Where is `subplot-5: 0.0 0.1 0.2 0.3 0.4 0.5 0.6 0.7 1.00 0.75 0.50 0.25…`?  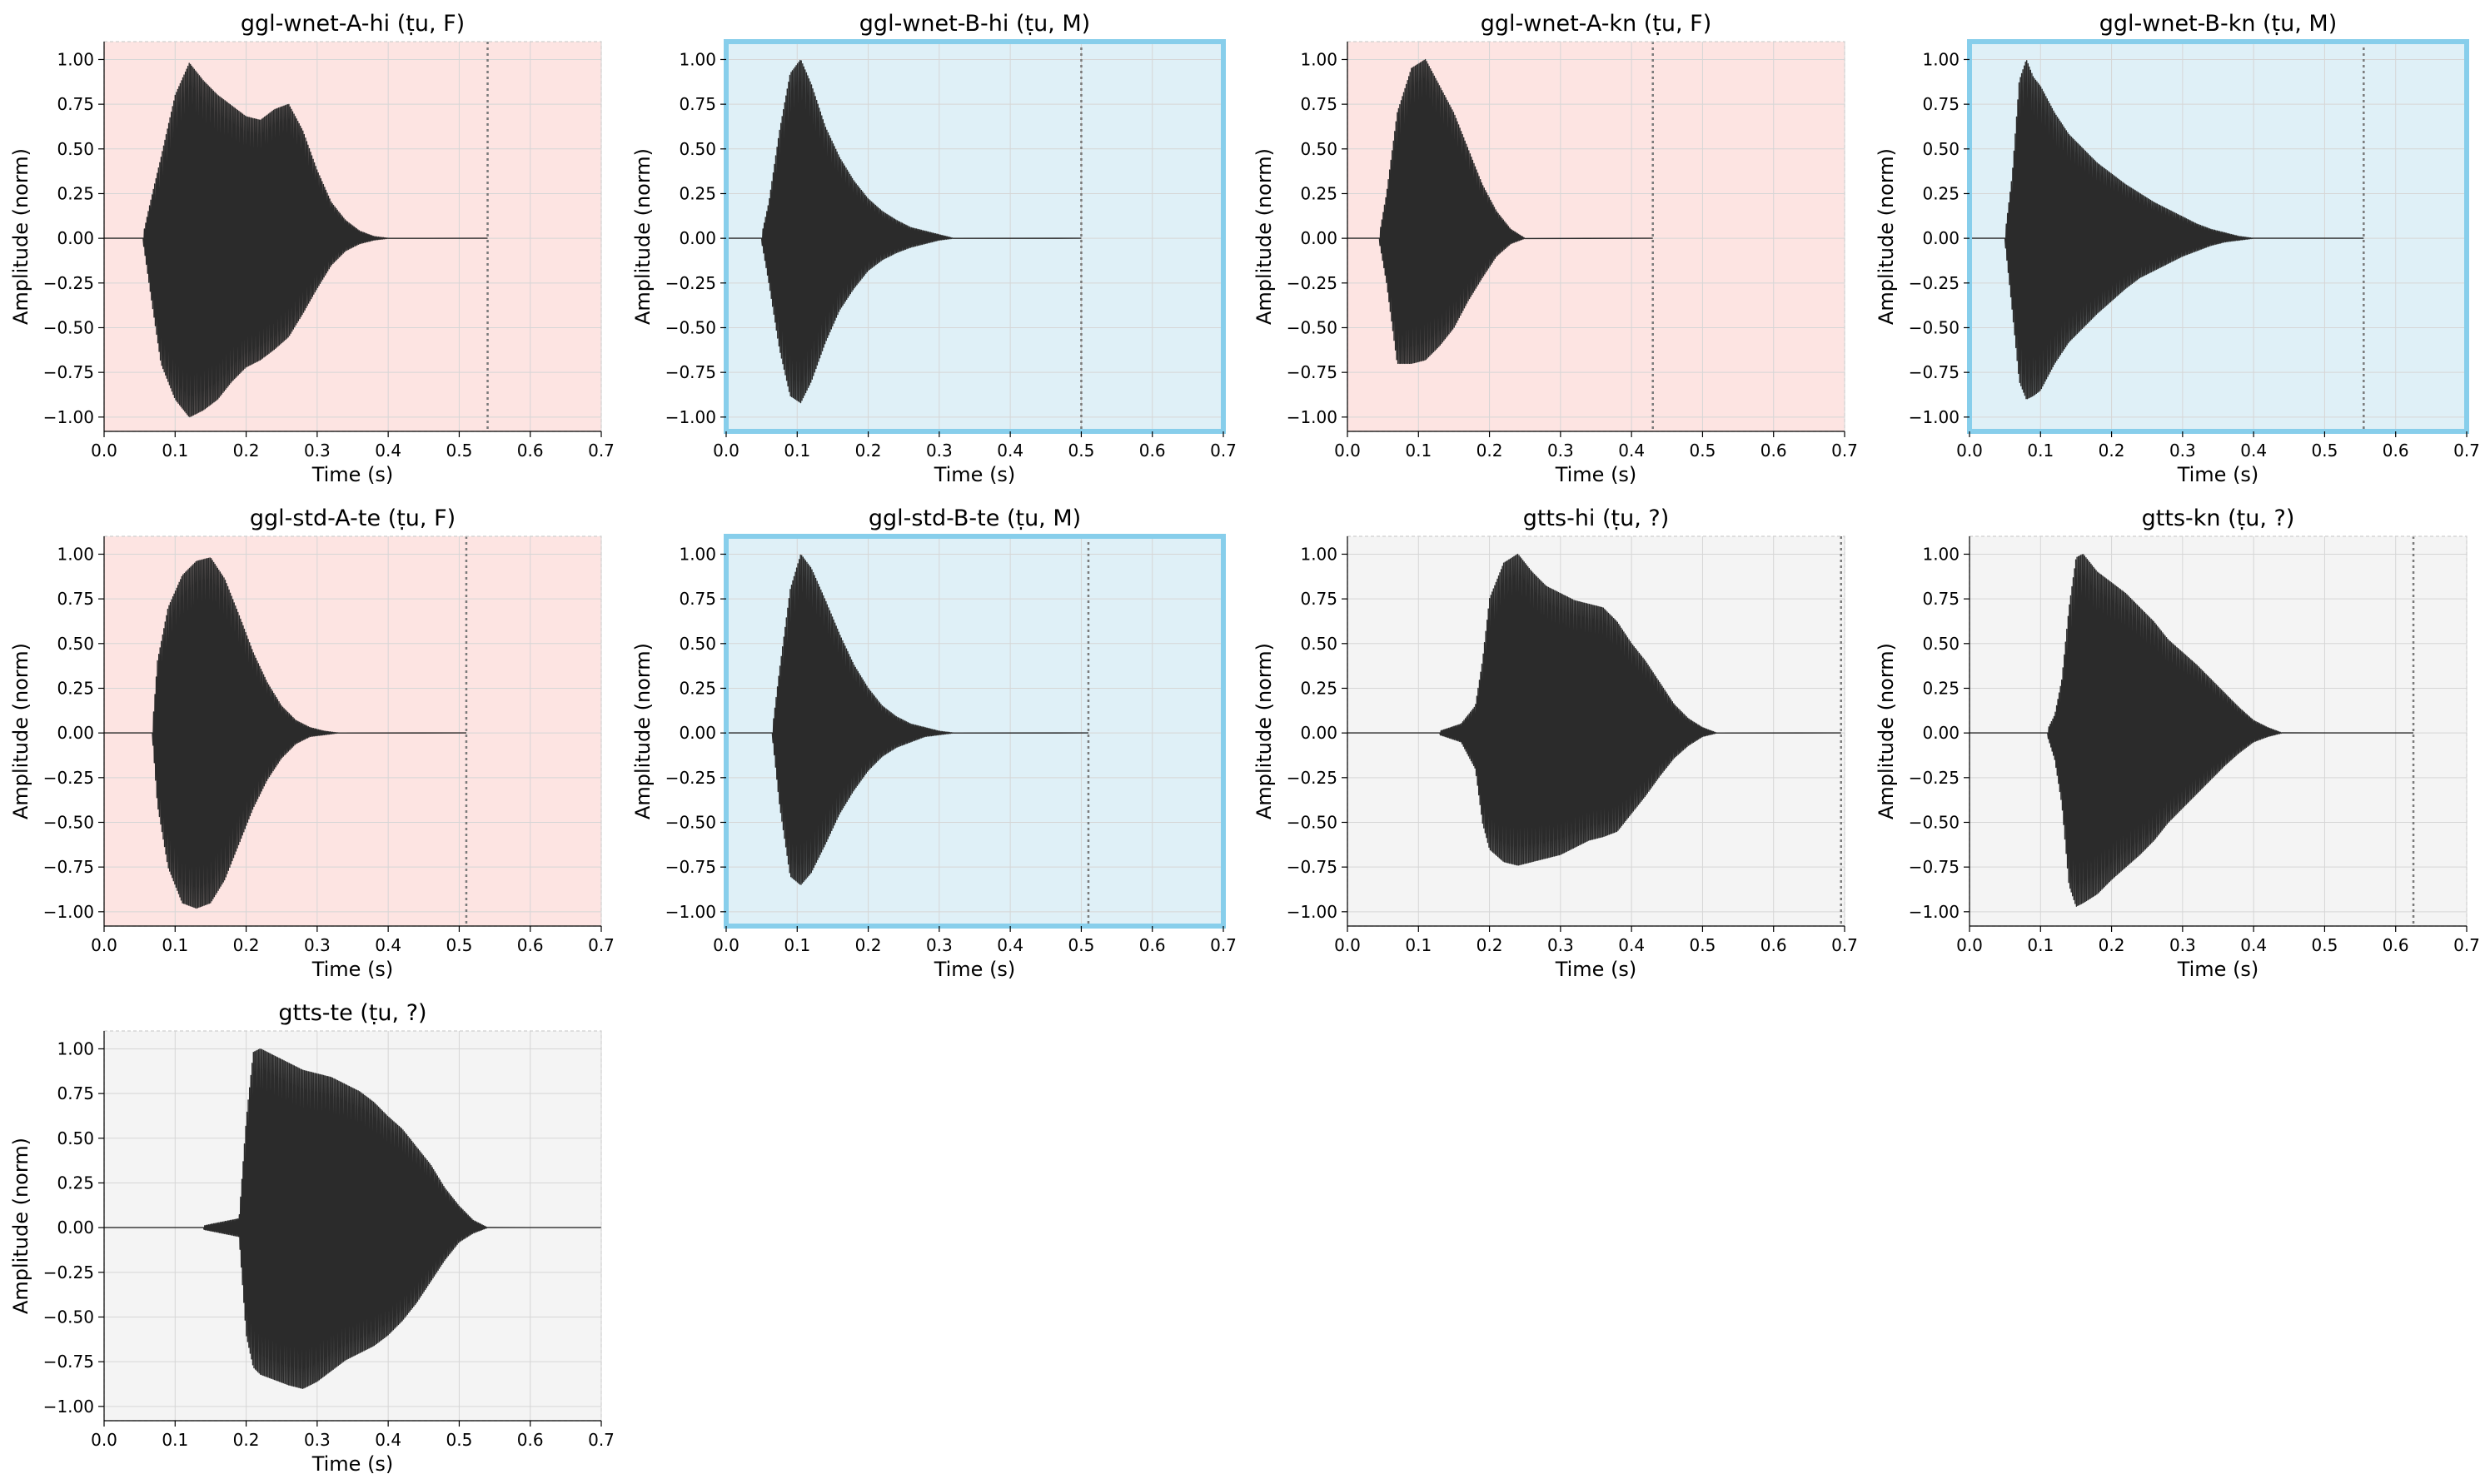
subplot-5: 0.0 0.1 0.2 0.3 0.4 0.5 0.6 0.7 1.00 0.75 0.50 0.25… is located at coordinates (934, 743).